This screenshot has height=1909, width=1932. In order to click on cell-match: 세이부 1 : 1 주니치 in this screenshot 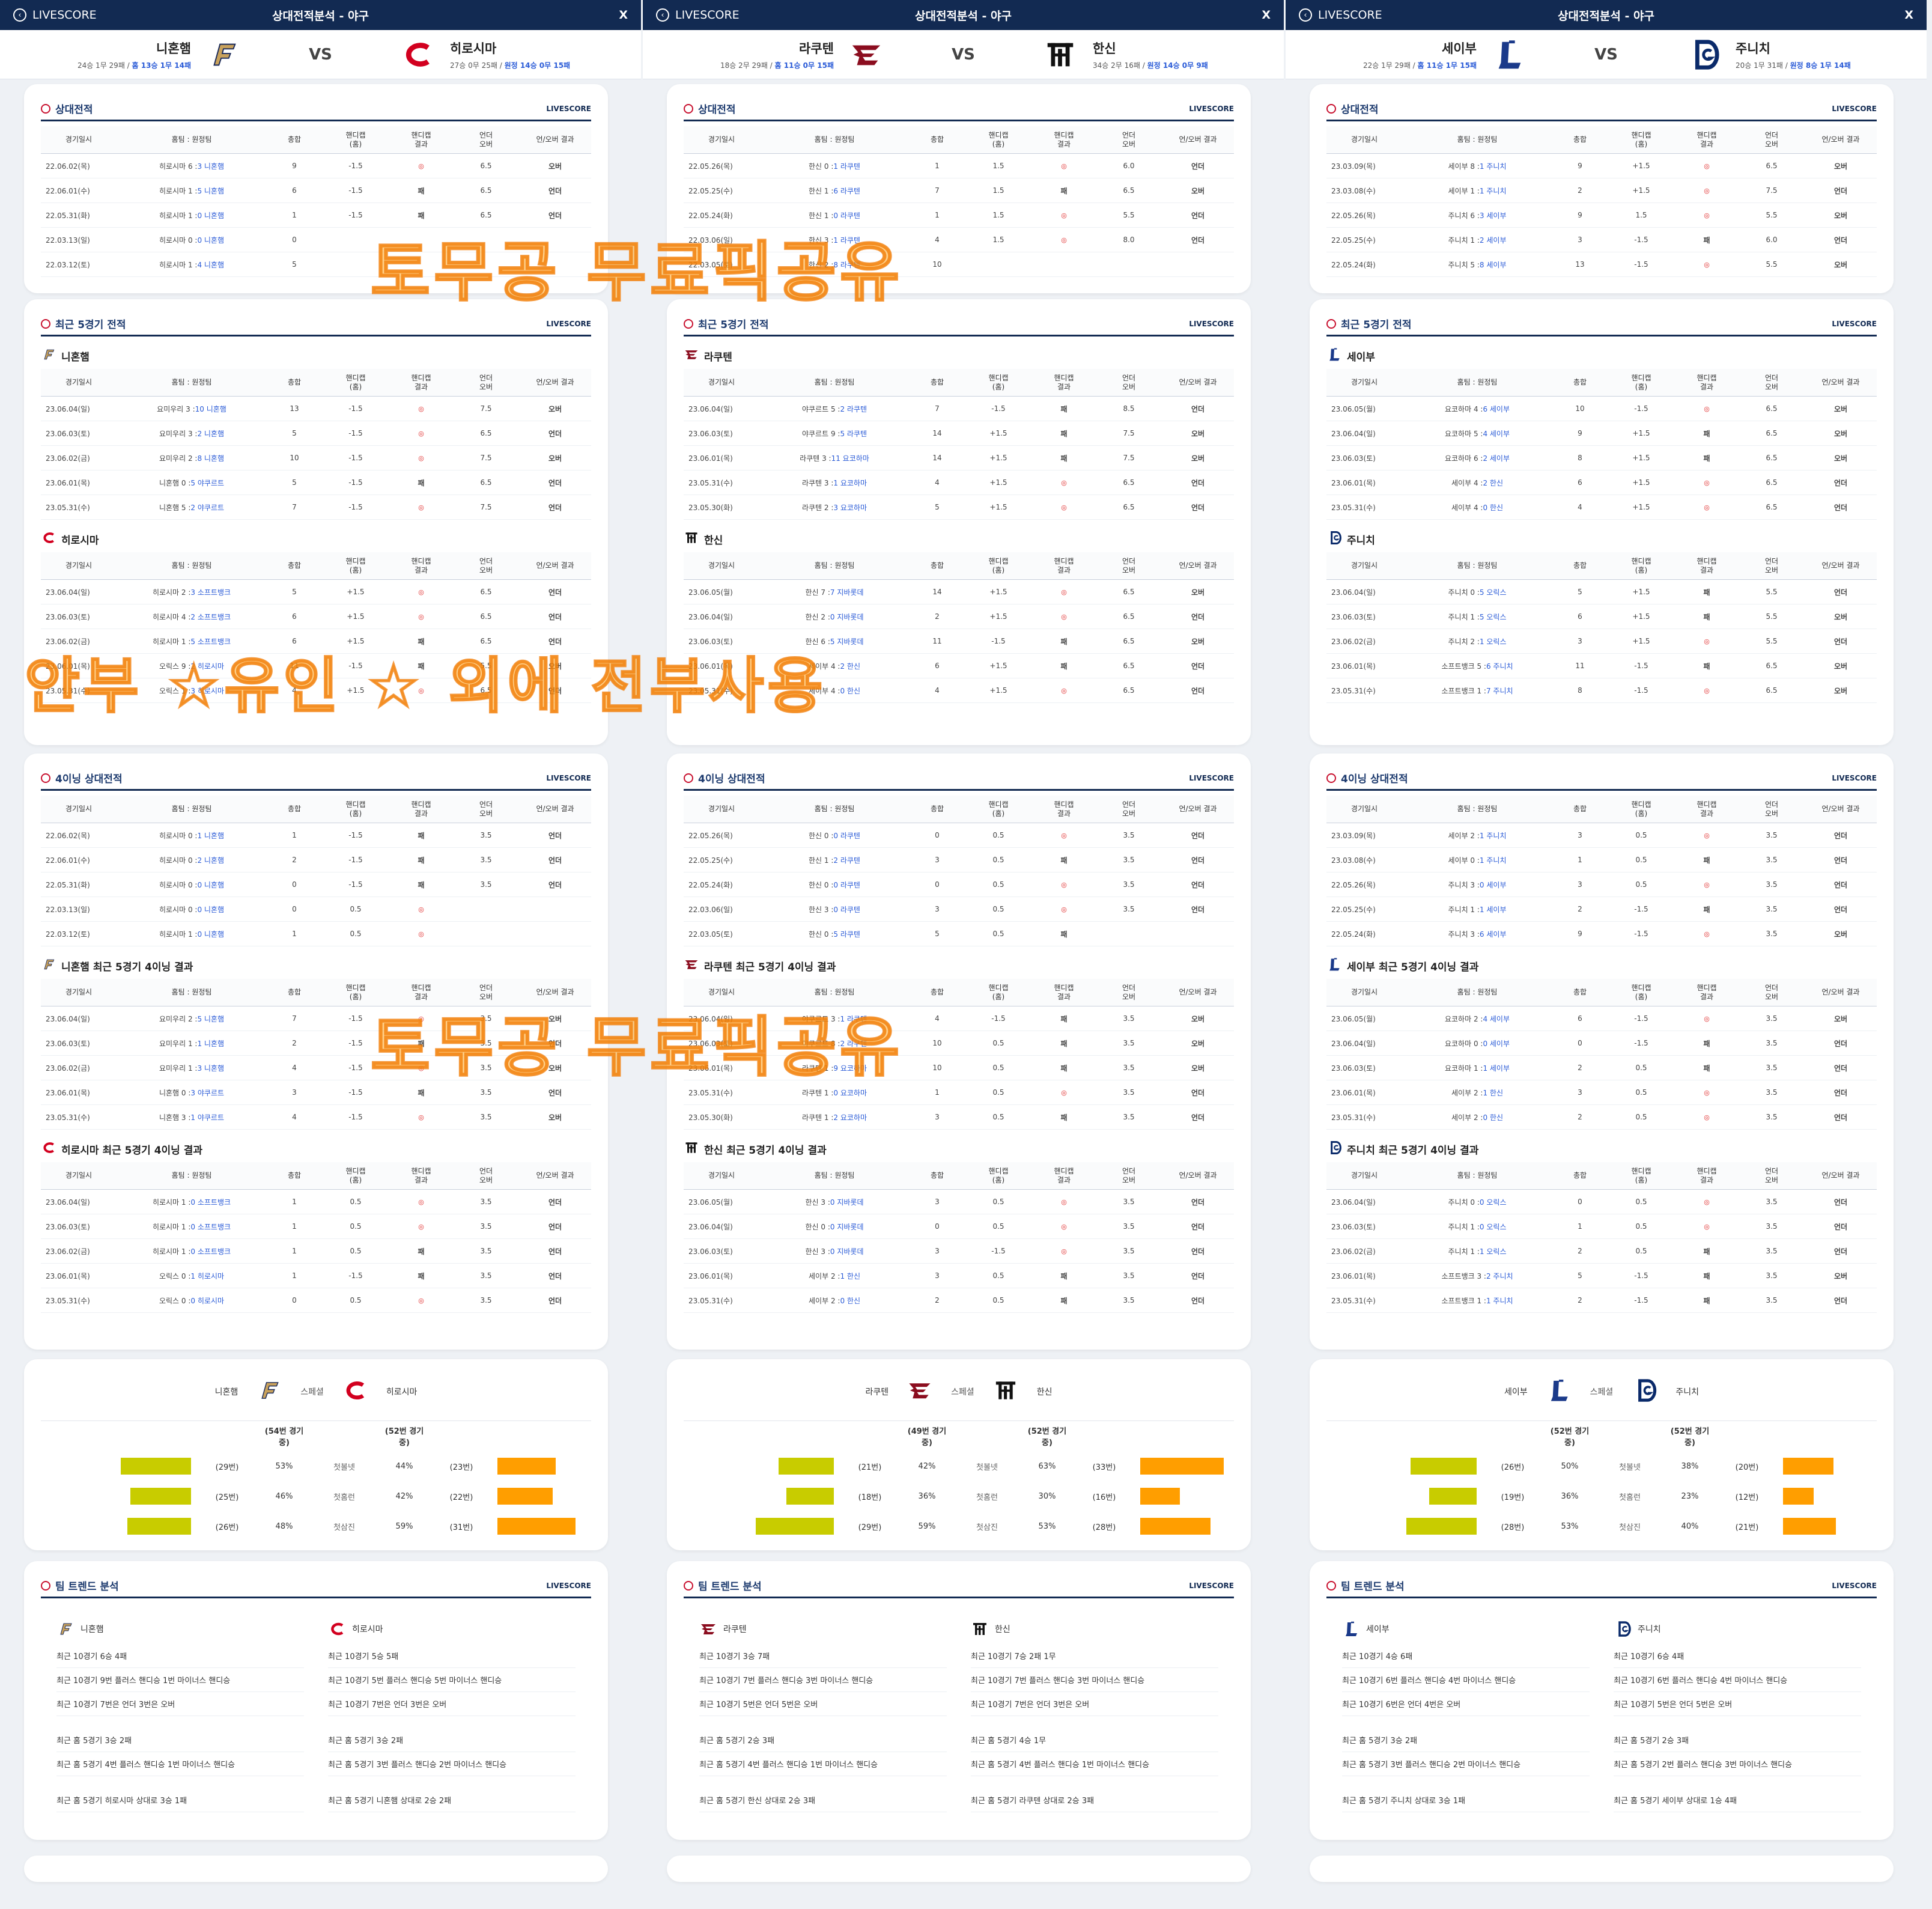, I will do `click(1477, 190)`.